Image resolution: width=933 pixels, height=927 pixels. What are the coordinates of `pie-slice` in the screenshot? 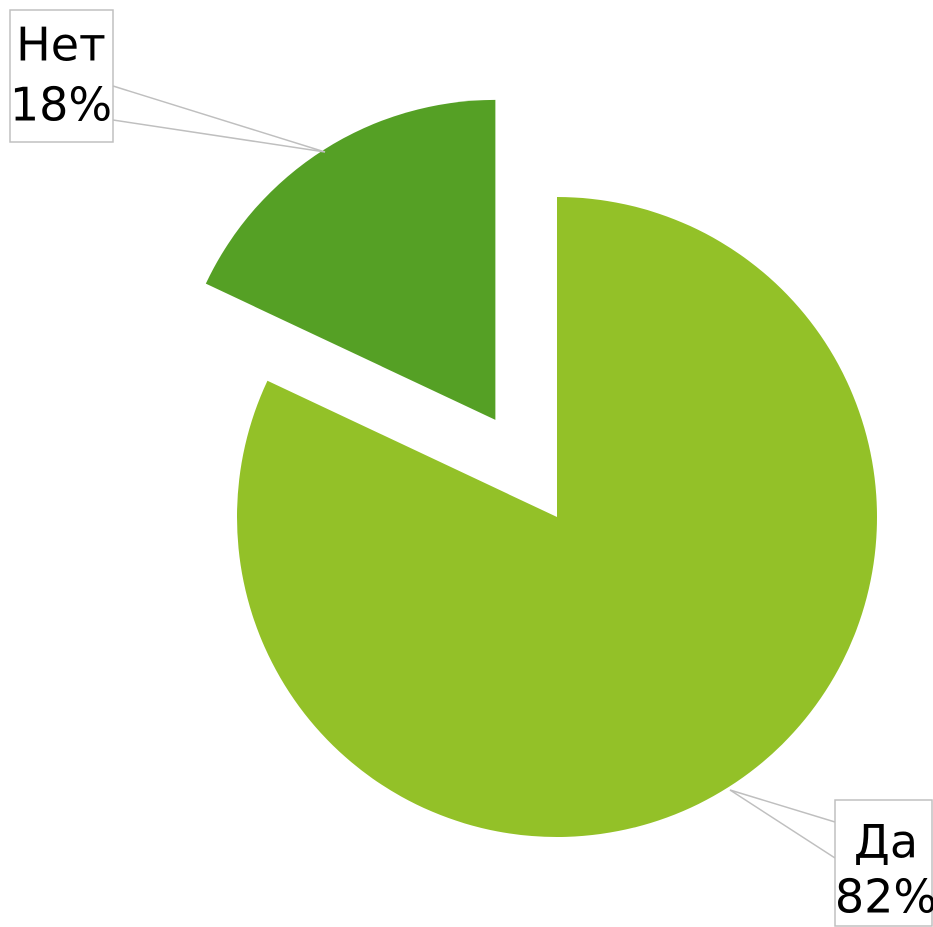 It's located at (350, 259).